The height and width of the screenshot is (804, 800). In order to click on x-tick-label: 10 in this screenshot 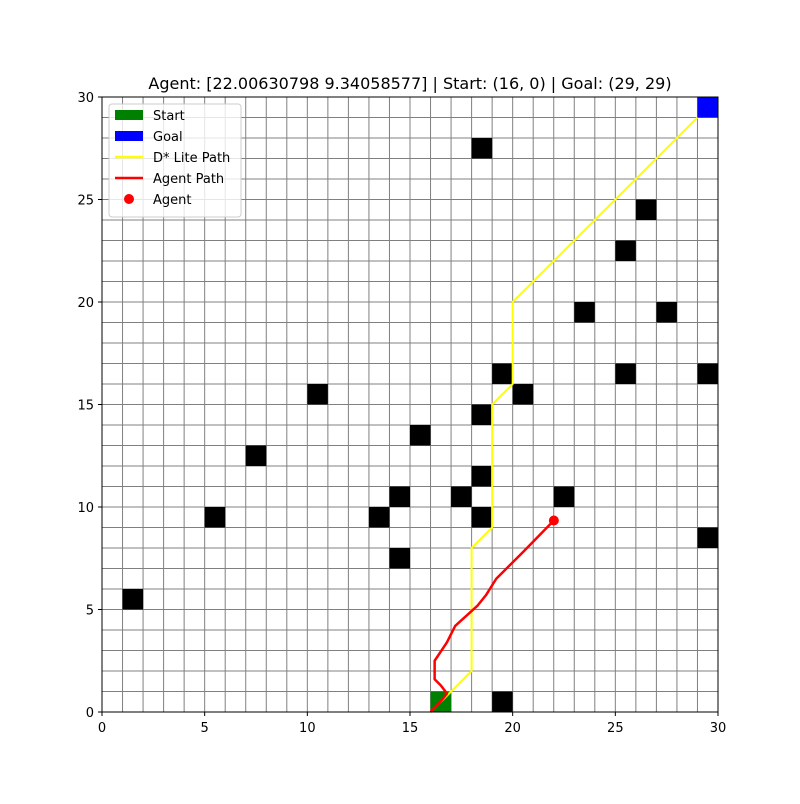, I will do `click(307, 728)`.